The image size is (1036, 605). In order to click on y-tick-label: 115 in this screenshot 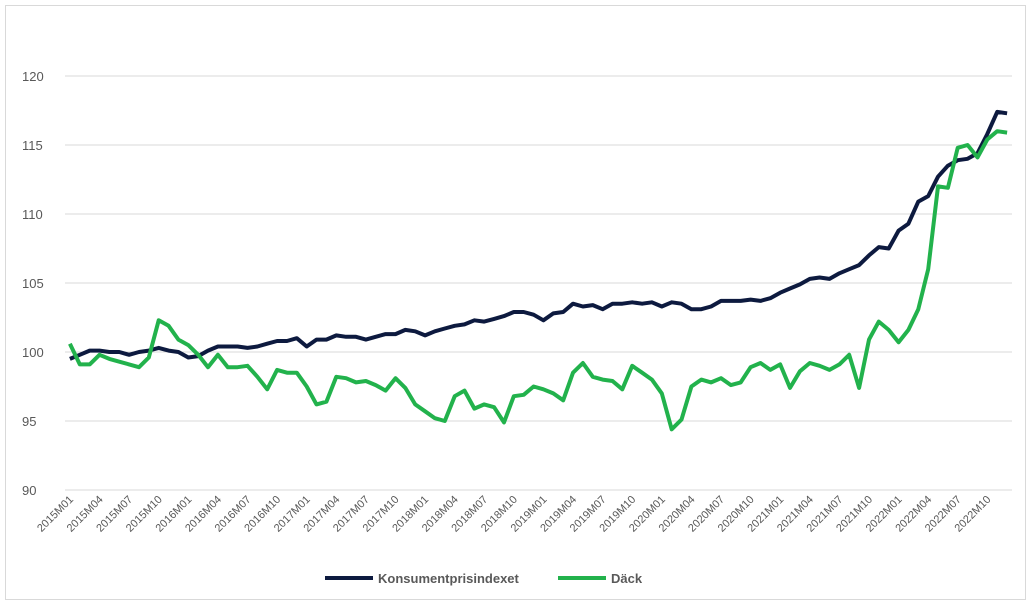, I will do `click(32, 145)`.